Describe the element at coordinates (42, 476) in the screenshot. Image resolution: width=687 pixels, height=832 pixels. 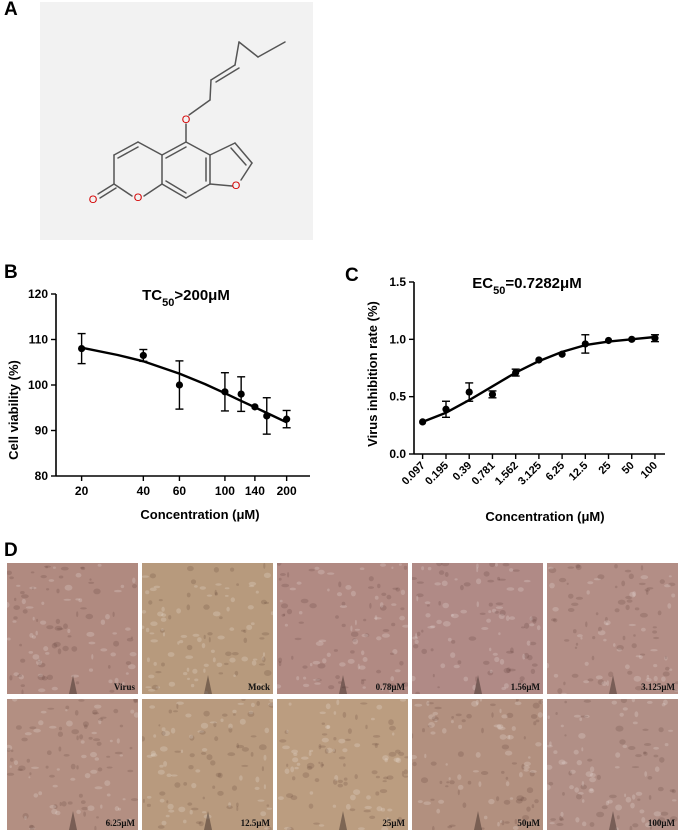
I see `y-tick-label: 80` at that location.